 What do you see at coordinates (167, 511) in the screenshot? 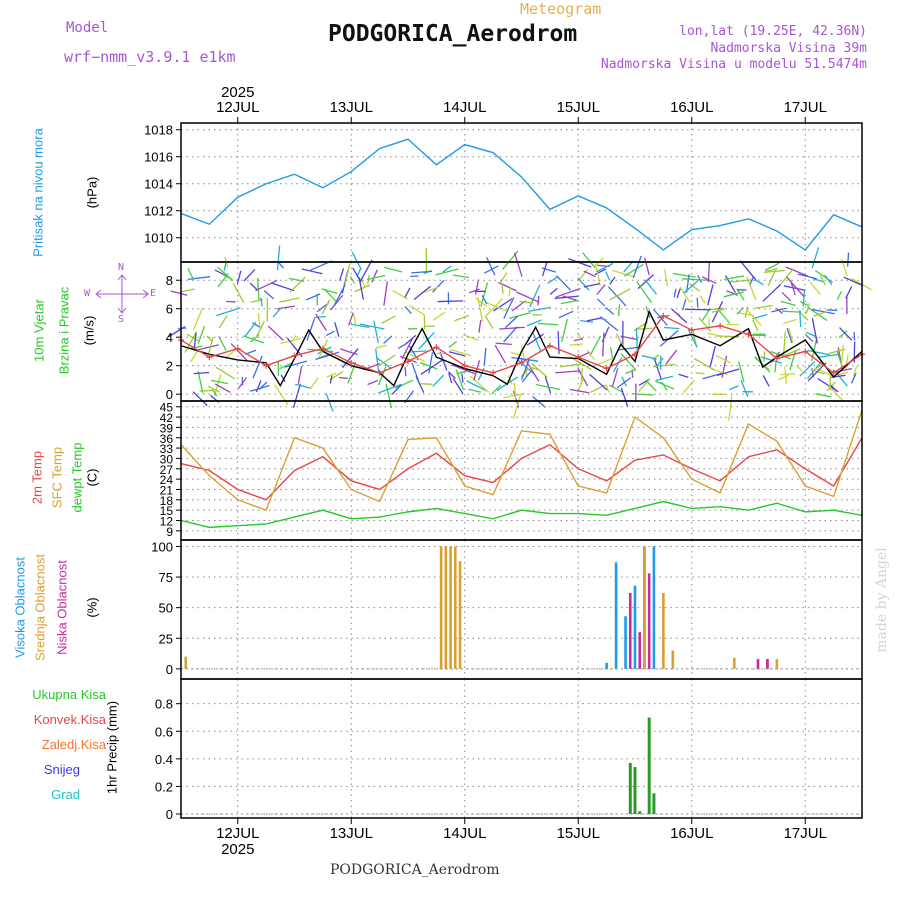
I see `y-tick-label: 15` at bounding box center [167, 511].